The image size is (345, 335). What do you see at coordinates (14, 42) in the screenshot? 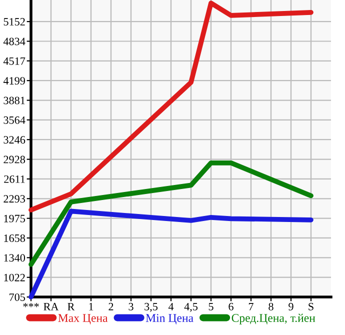
I see `y-tick-label: 4834` at bounding box center [14, 42].